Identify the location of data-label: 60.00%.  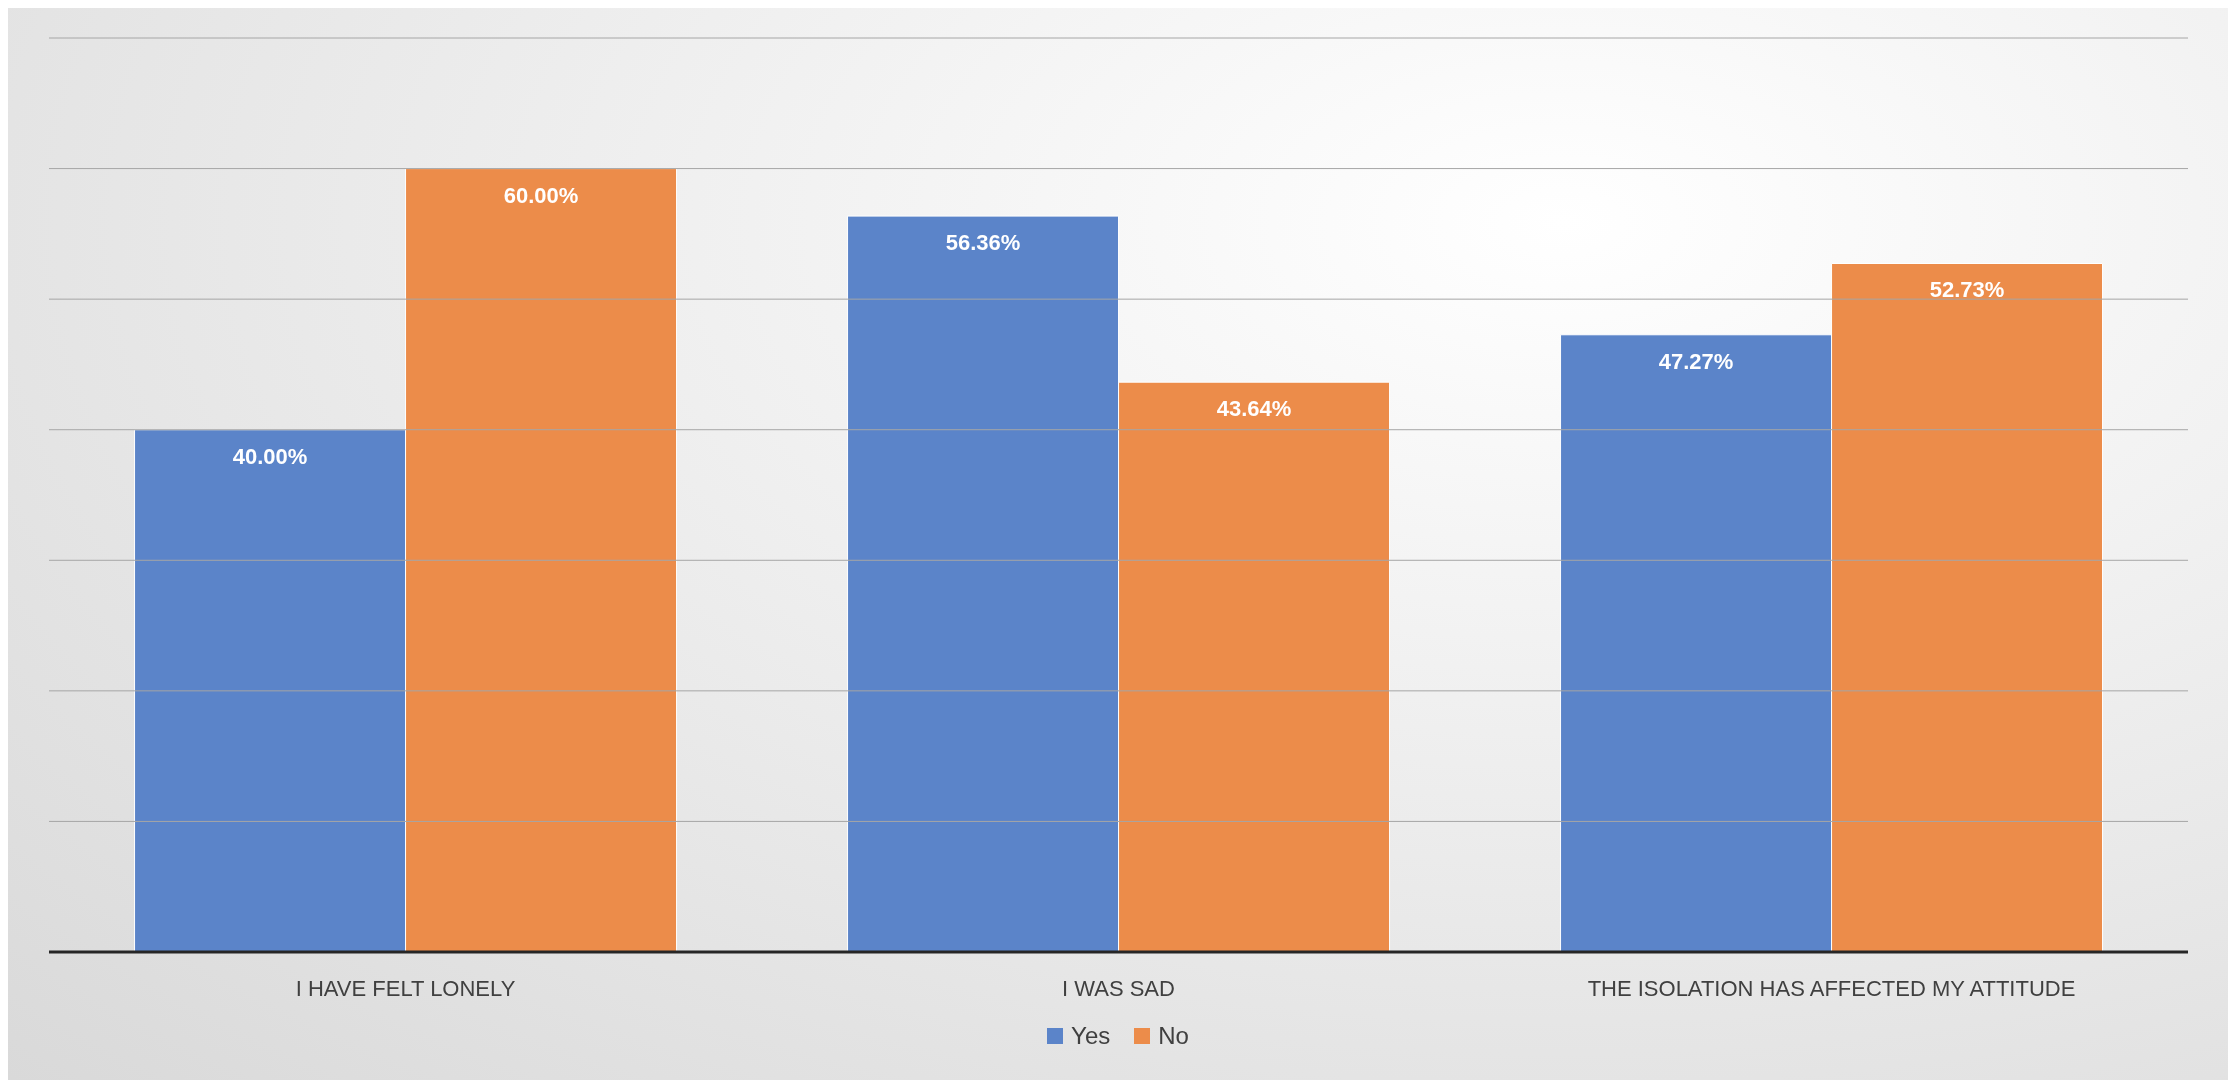
(541, 195).